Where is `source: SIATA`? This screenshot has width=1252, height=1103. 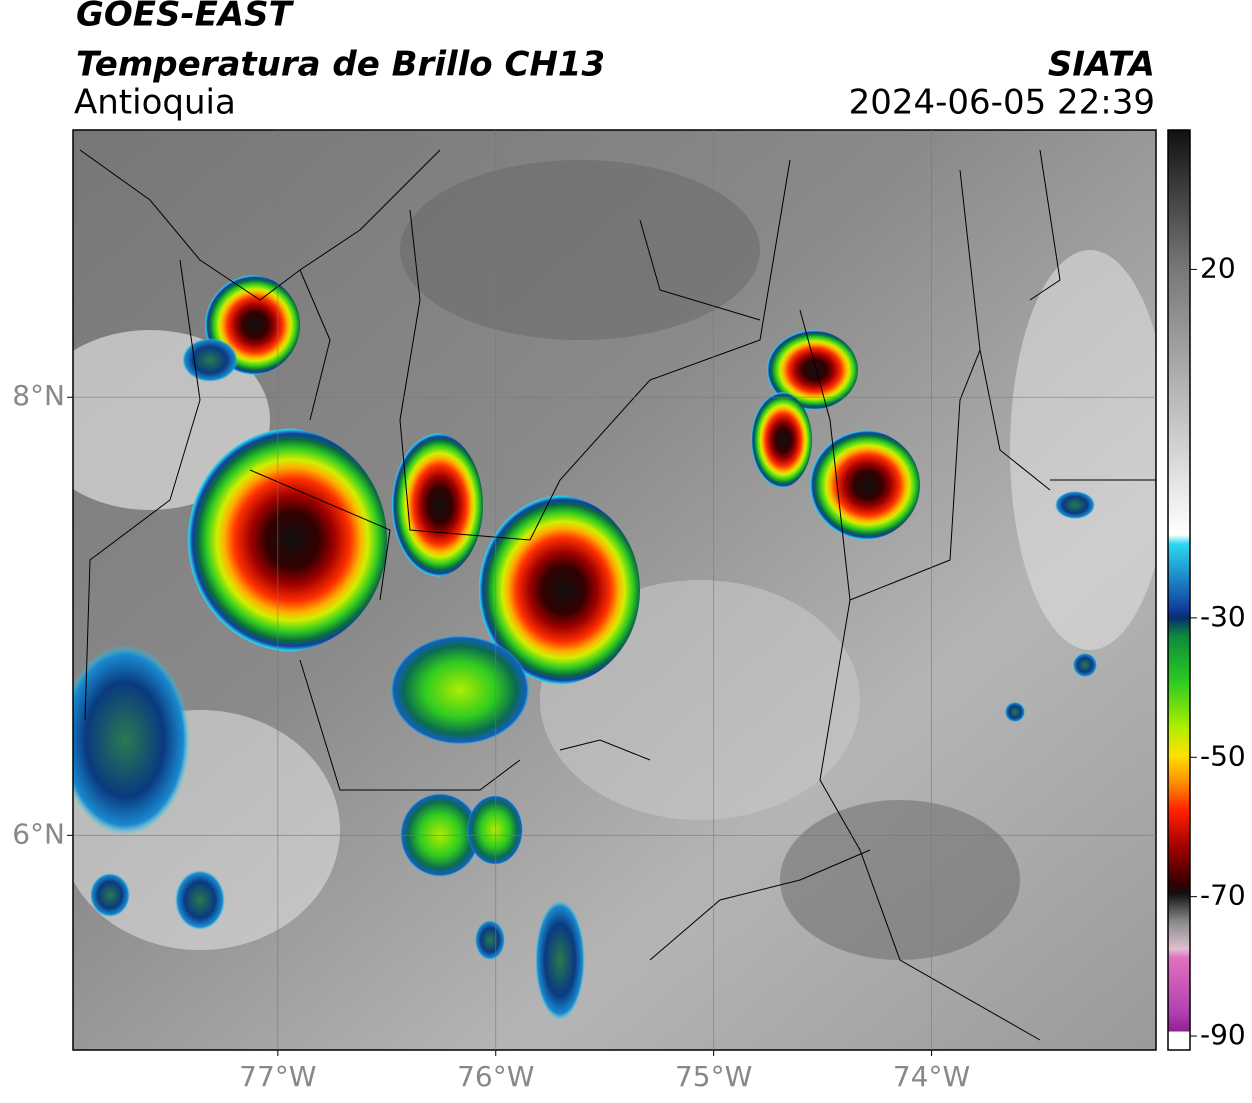 source: SIATA is located at coordinates (1101, 65).